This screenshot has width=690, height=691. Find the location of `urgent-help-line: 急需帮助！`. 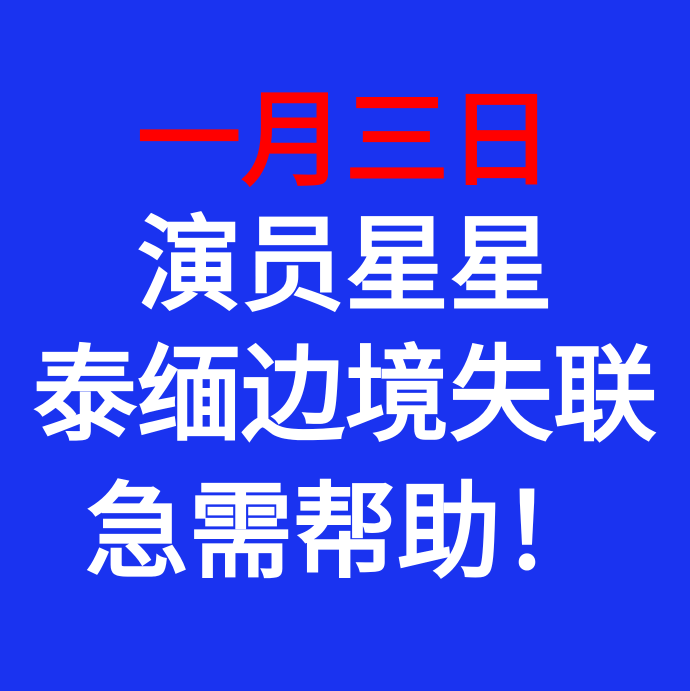

urgent-help-line: 急需帮助！ is located at coordinates (344, 532).